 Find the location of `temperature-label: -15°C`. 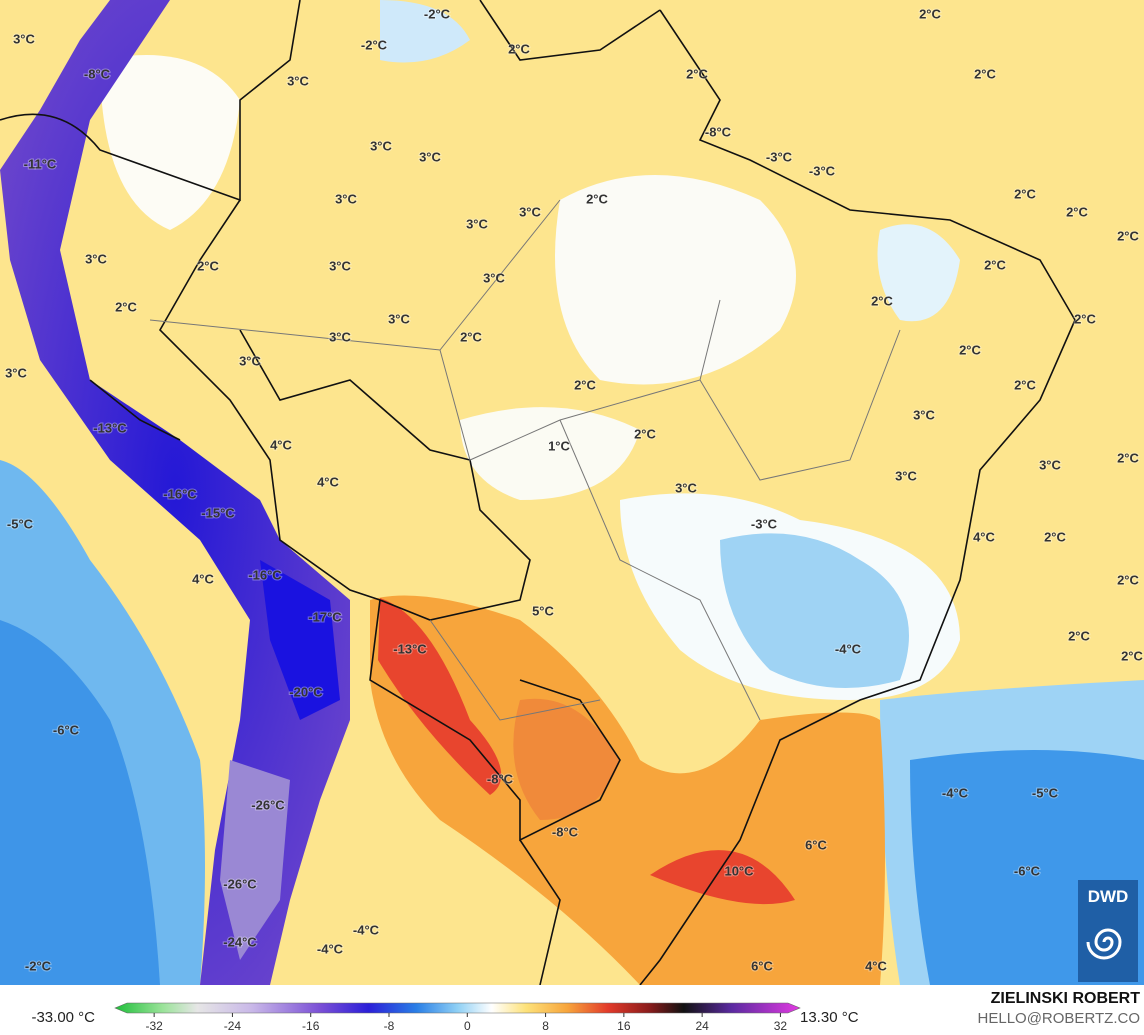

temperature-label: -15°C is located at coordinates (218, 512).